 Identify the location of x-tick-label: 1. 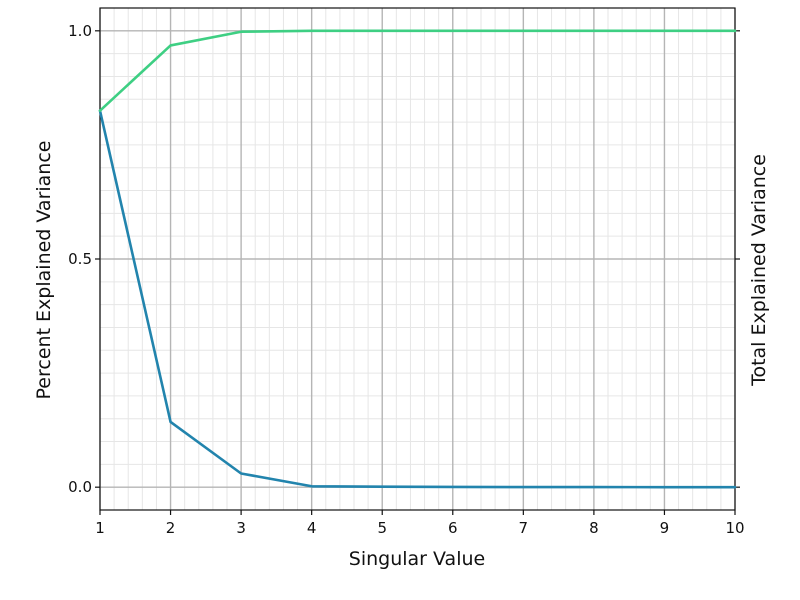
(100, 528).